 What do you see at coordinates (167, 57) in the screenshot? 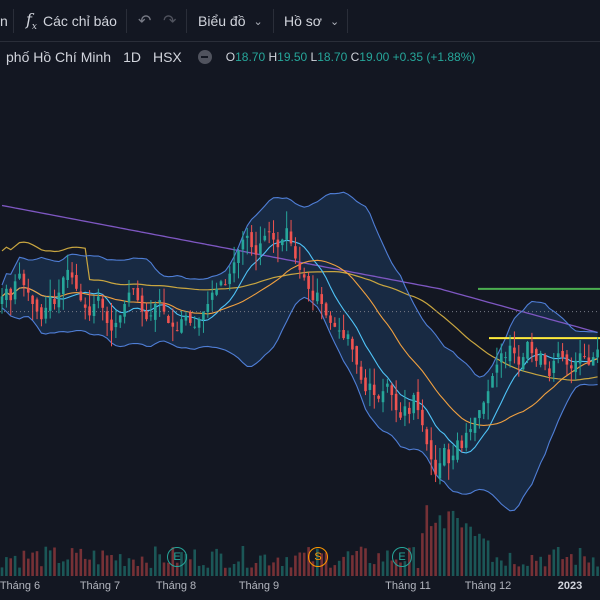
I see `exchange-label: HSX` at bounding box center [167, 57].